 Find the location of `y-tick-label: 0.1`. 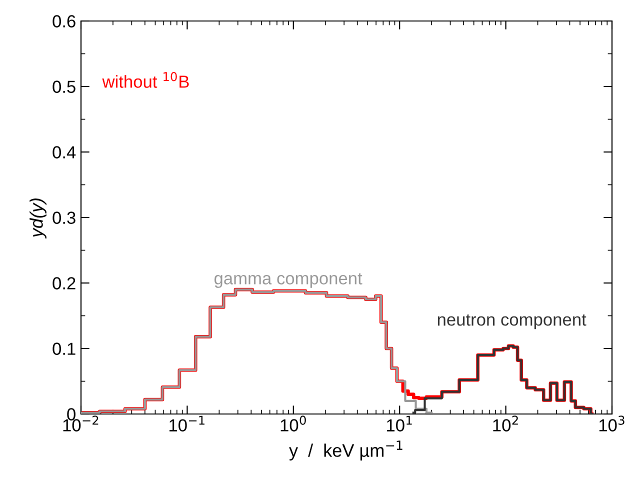

y-tick-label: 0.1 is located at coordinates (64, 348).